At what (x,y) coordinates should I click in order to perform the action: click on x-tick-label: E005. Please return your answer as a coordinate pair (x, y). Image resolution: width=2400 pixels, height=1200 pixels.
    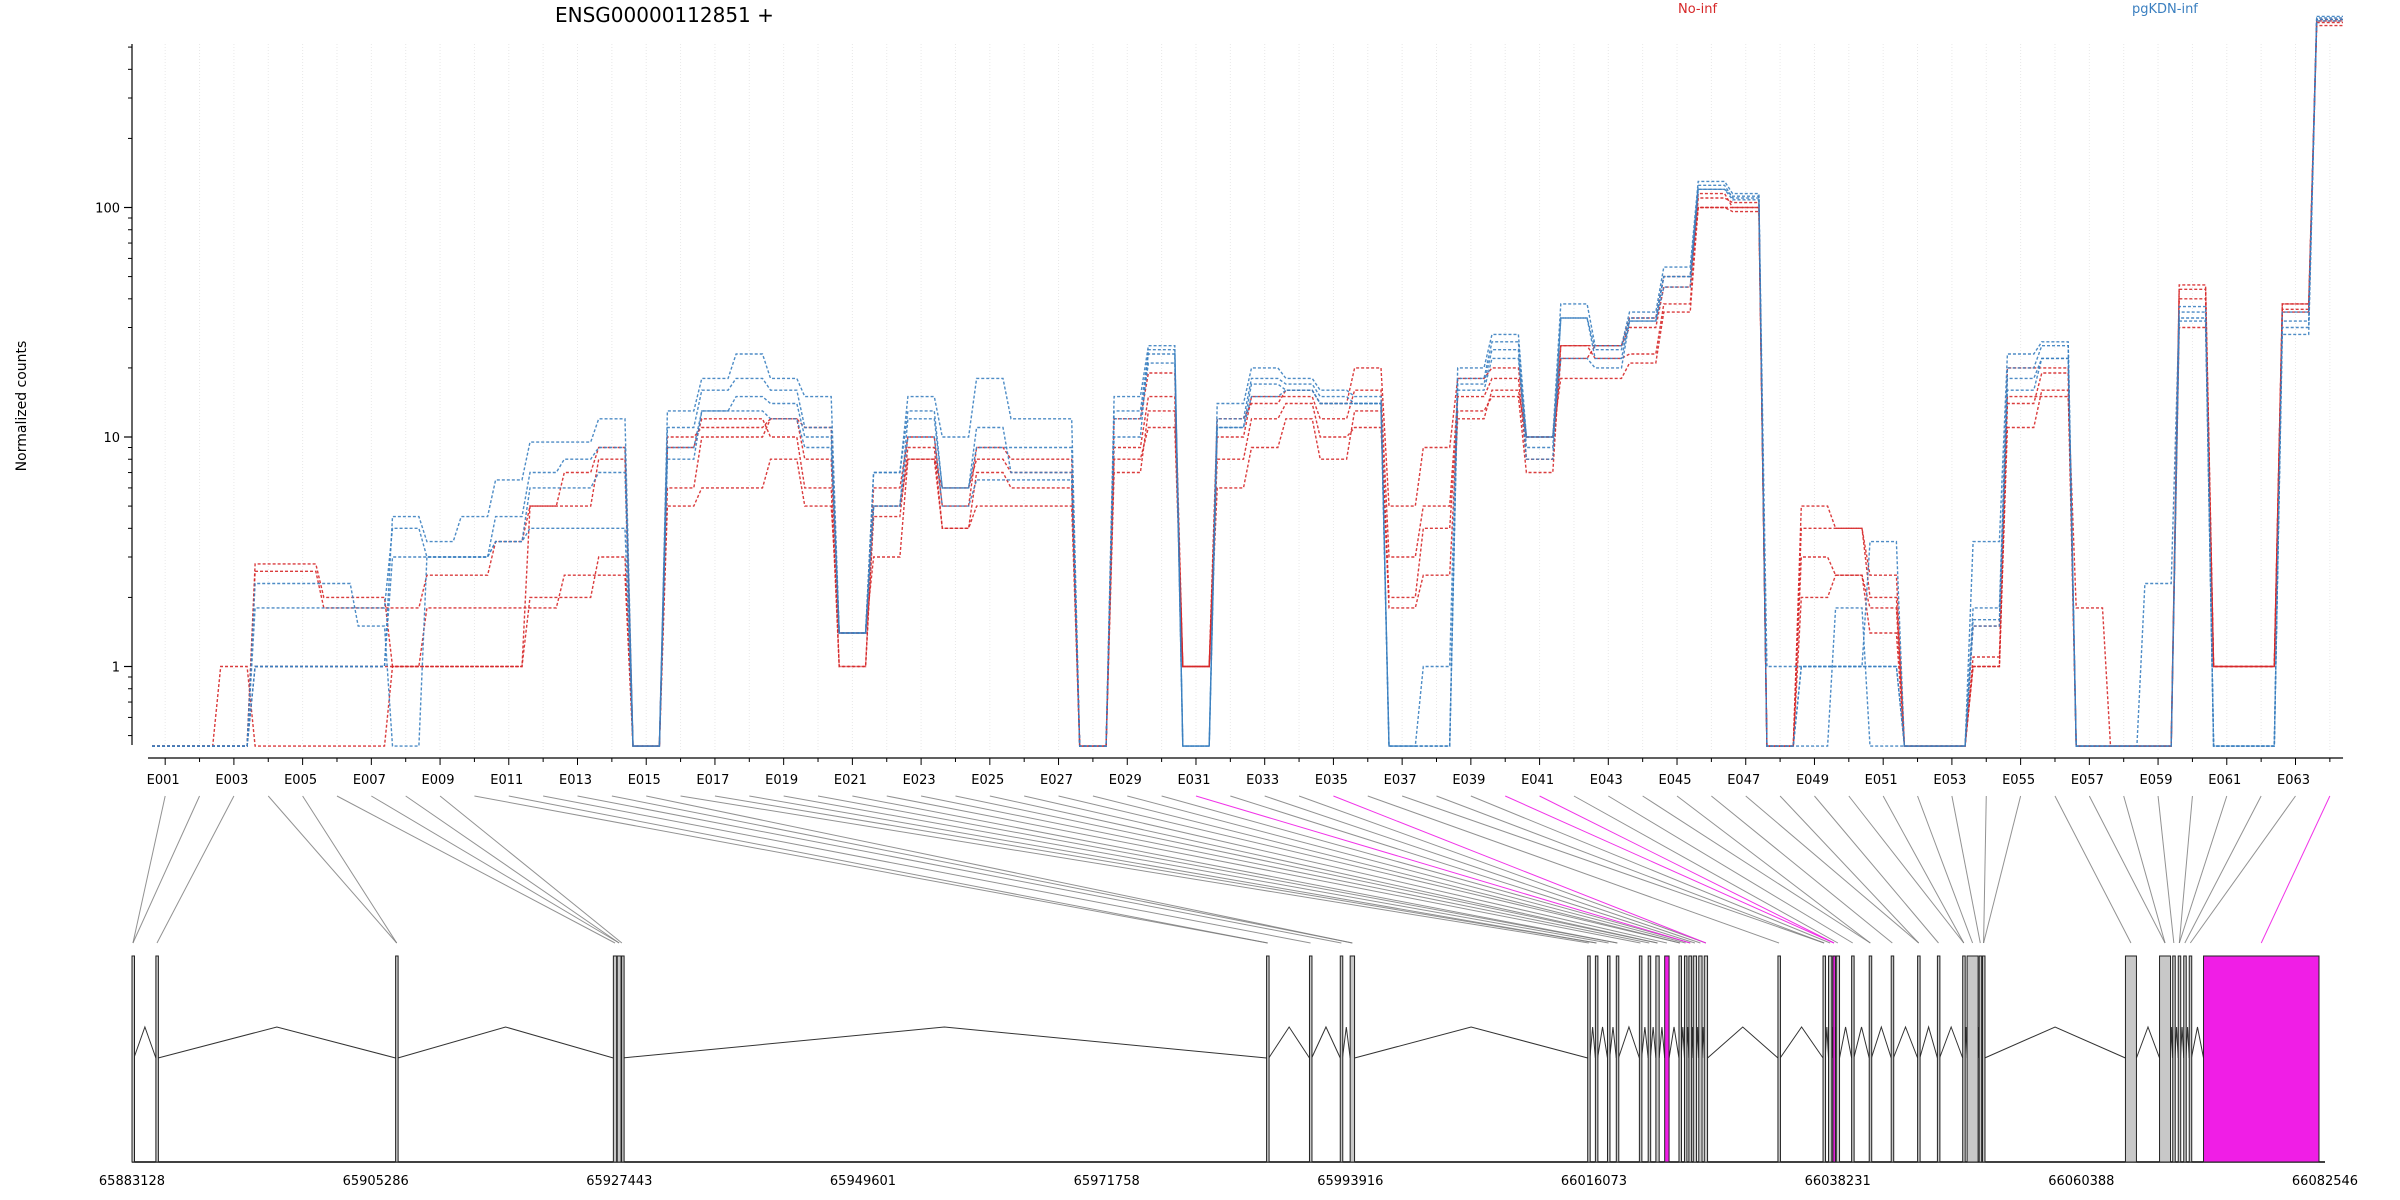
    Looking at the image, I should click on (300, 780).